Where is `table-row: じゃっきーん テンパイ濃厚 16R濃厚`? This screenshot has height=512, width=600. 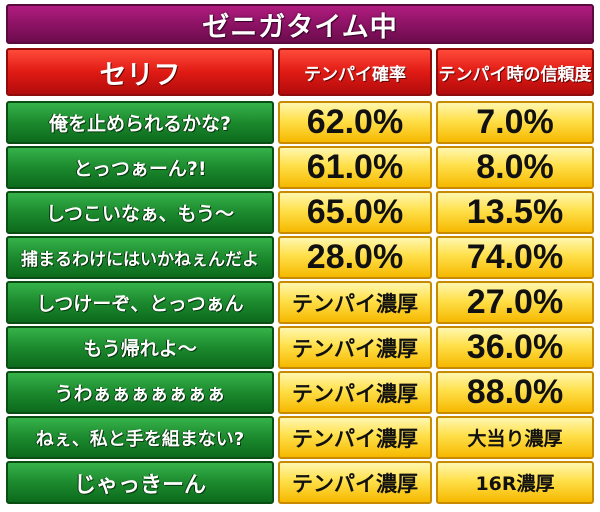
table-row: じゃっきーん テンパイ濃厚 16R濃厚 is located at coordinates (300, 482).